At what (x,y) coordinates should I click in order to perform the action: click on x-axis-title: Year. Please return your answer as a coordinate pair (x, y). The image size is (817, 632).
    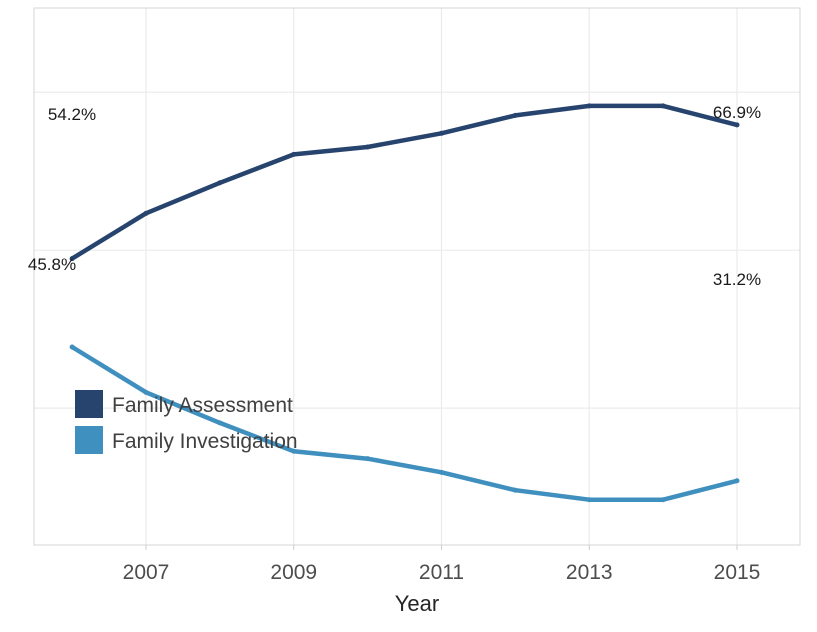
    Looking at the image, I should click on (417, 603).